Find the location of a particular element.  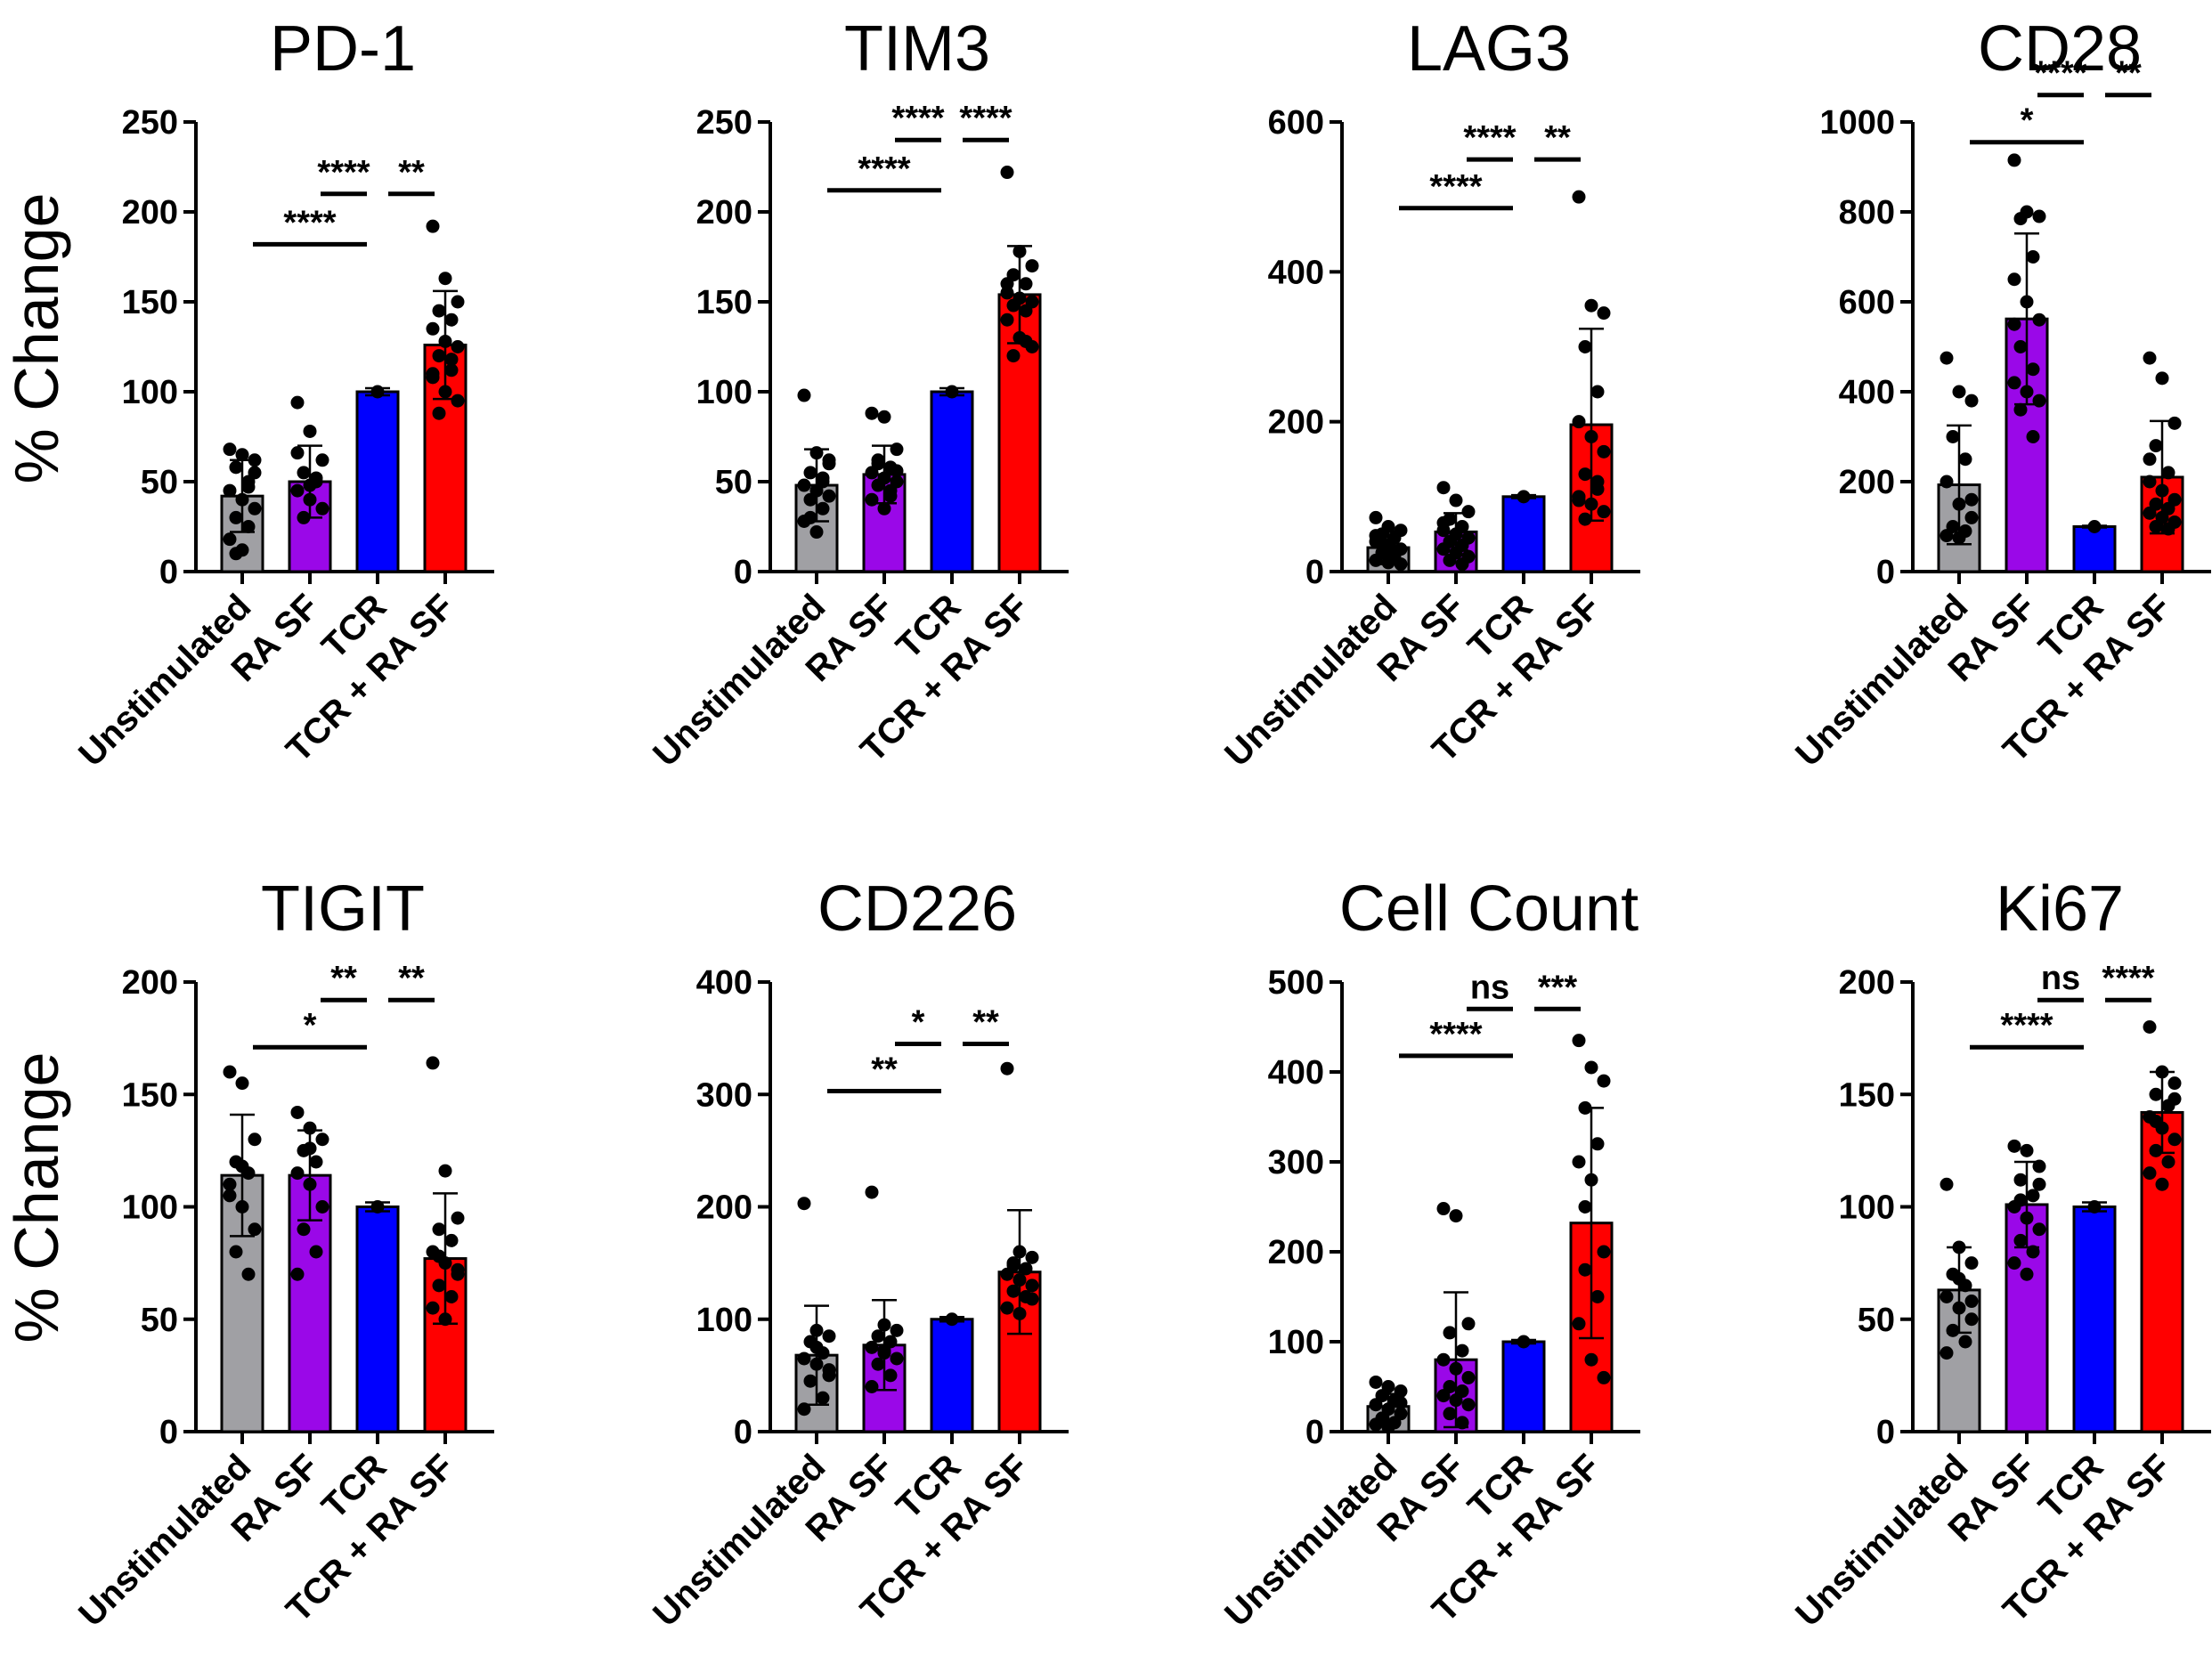

bar-tcr-ra-sf is located at coordinates (2162, 1272).